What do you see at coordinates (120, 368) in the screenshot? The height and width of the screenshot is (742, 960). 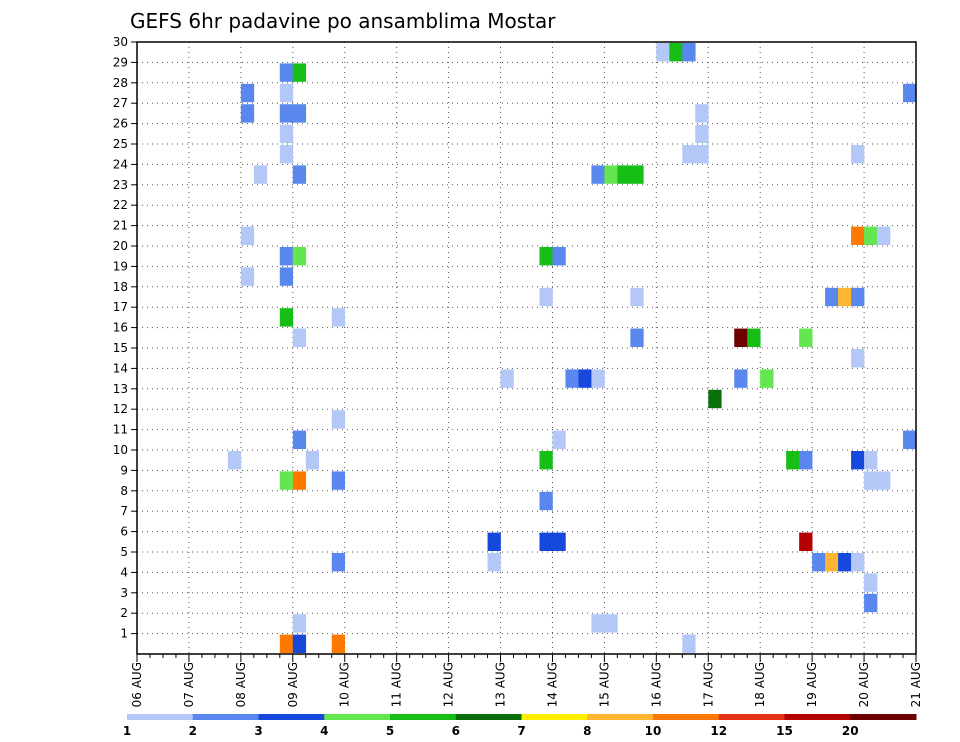 I see `y-tick-label: 14` at bounding box center [120, 368].